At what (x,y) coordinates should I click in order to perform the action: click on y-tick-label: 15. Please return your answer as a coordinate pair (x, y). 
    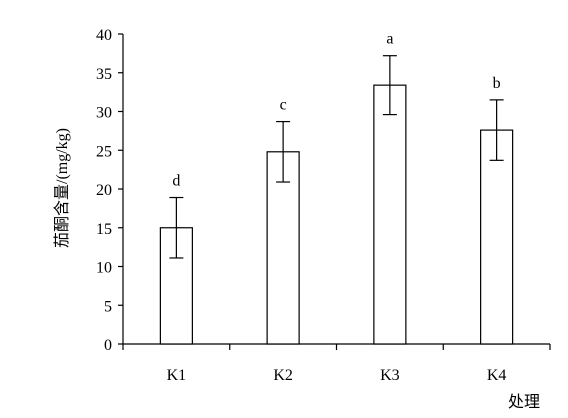
    Looking at the image, I should click on (104, 229).